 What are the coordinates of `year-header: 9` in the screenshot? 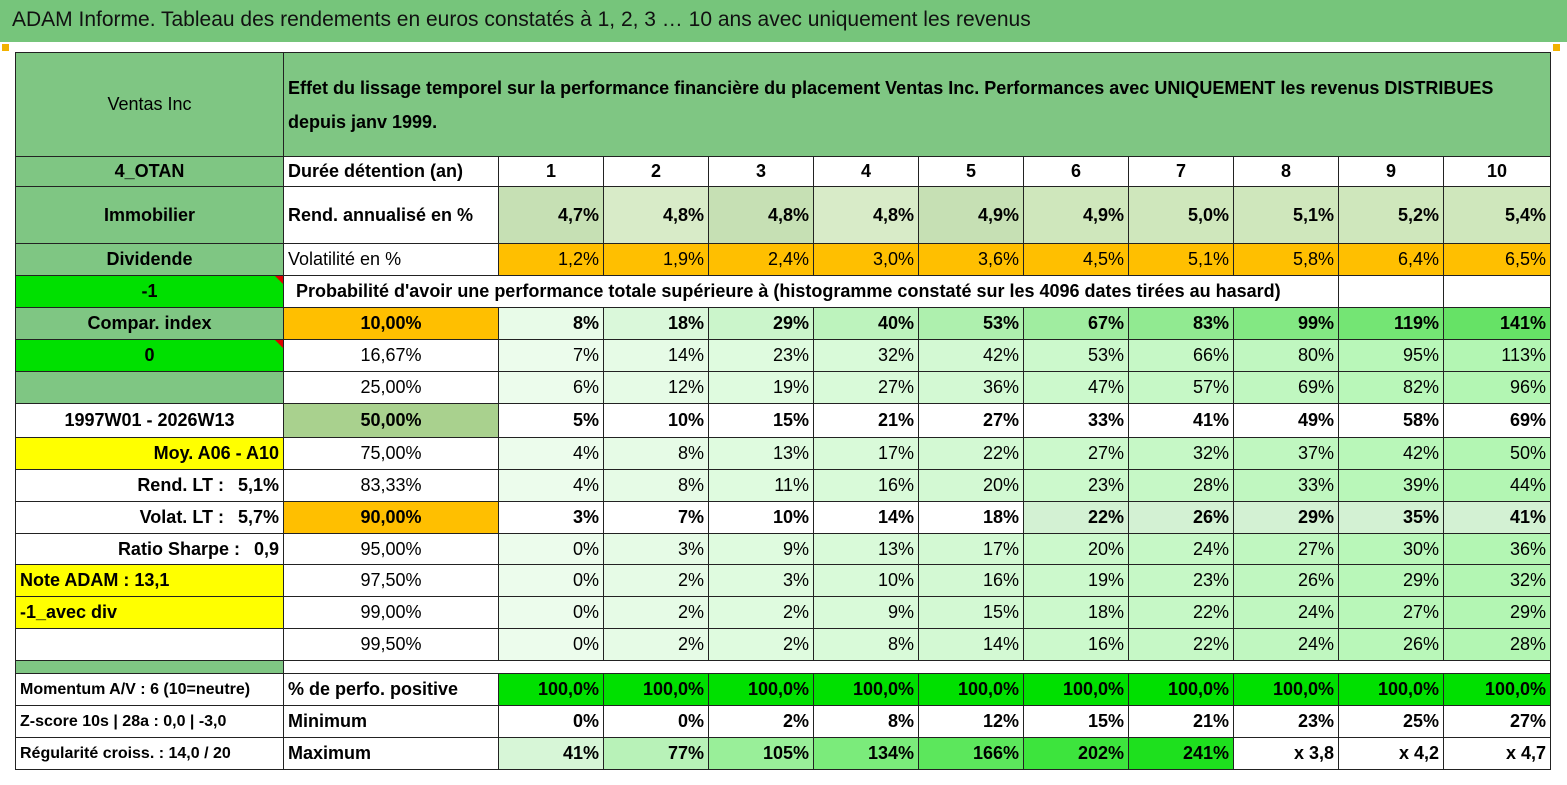 It's located at (1391, 171).